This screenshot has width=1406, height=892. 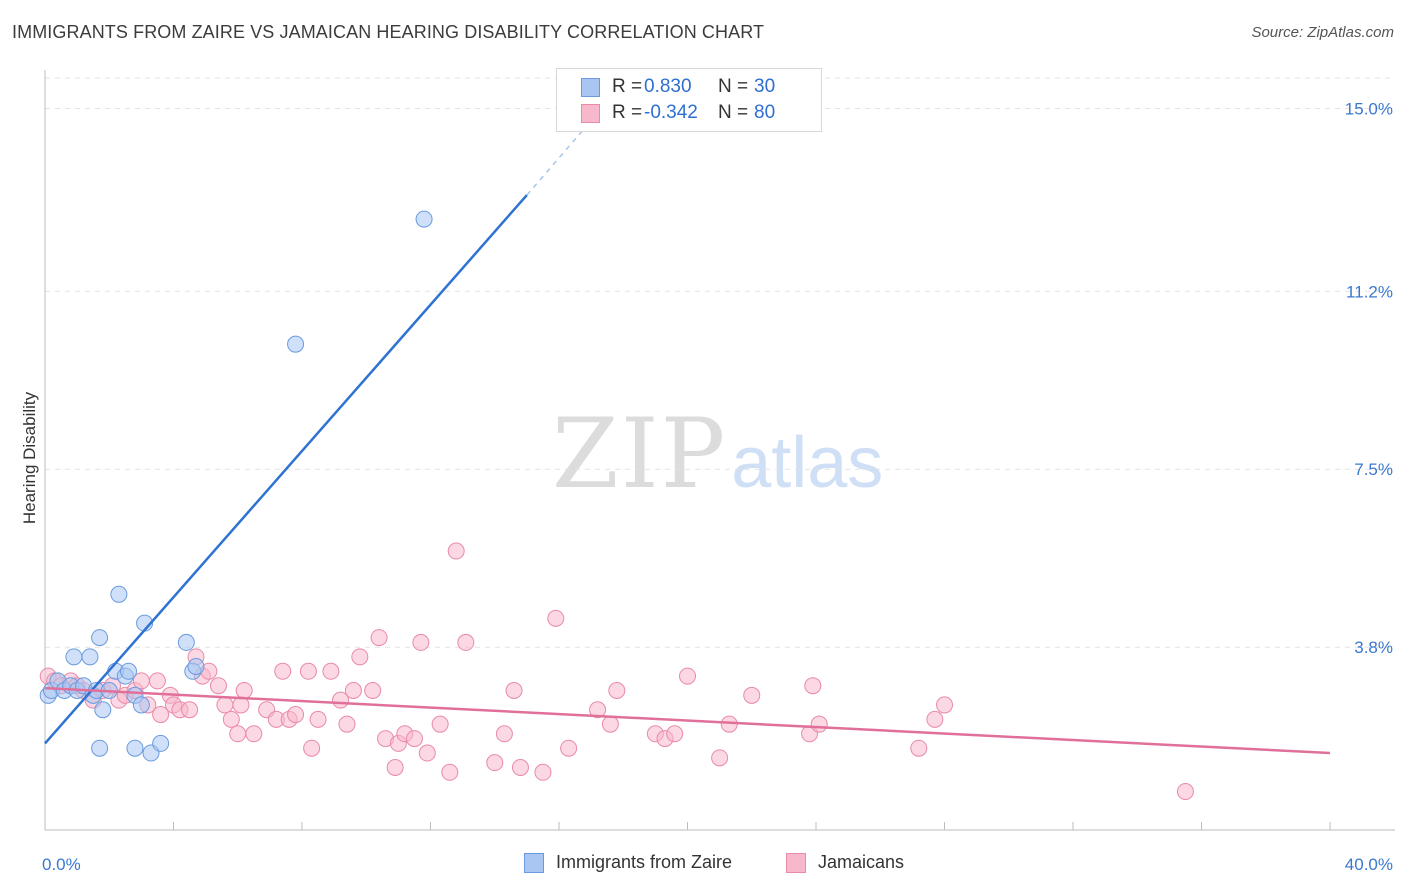 What do you see at coordinates (689, 100) in the screenshot?
I see `correlation-legend: R = 0.830 N = 30 R = -0.342 N = 80` at bounding box center [689, 100].